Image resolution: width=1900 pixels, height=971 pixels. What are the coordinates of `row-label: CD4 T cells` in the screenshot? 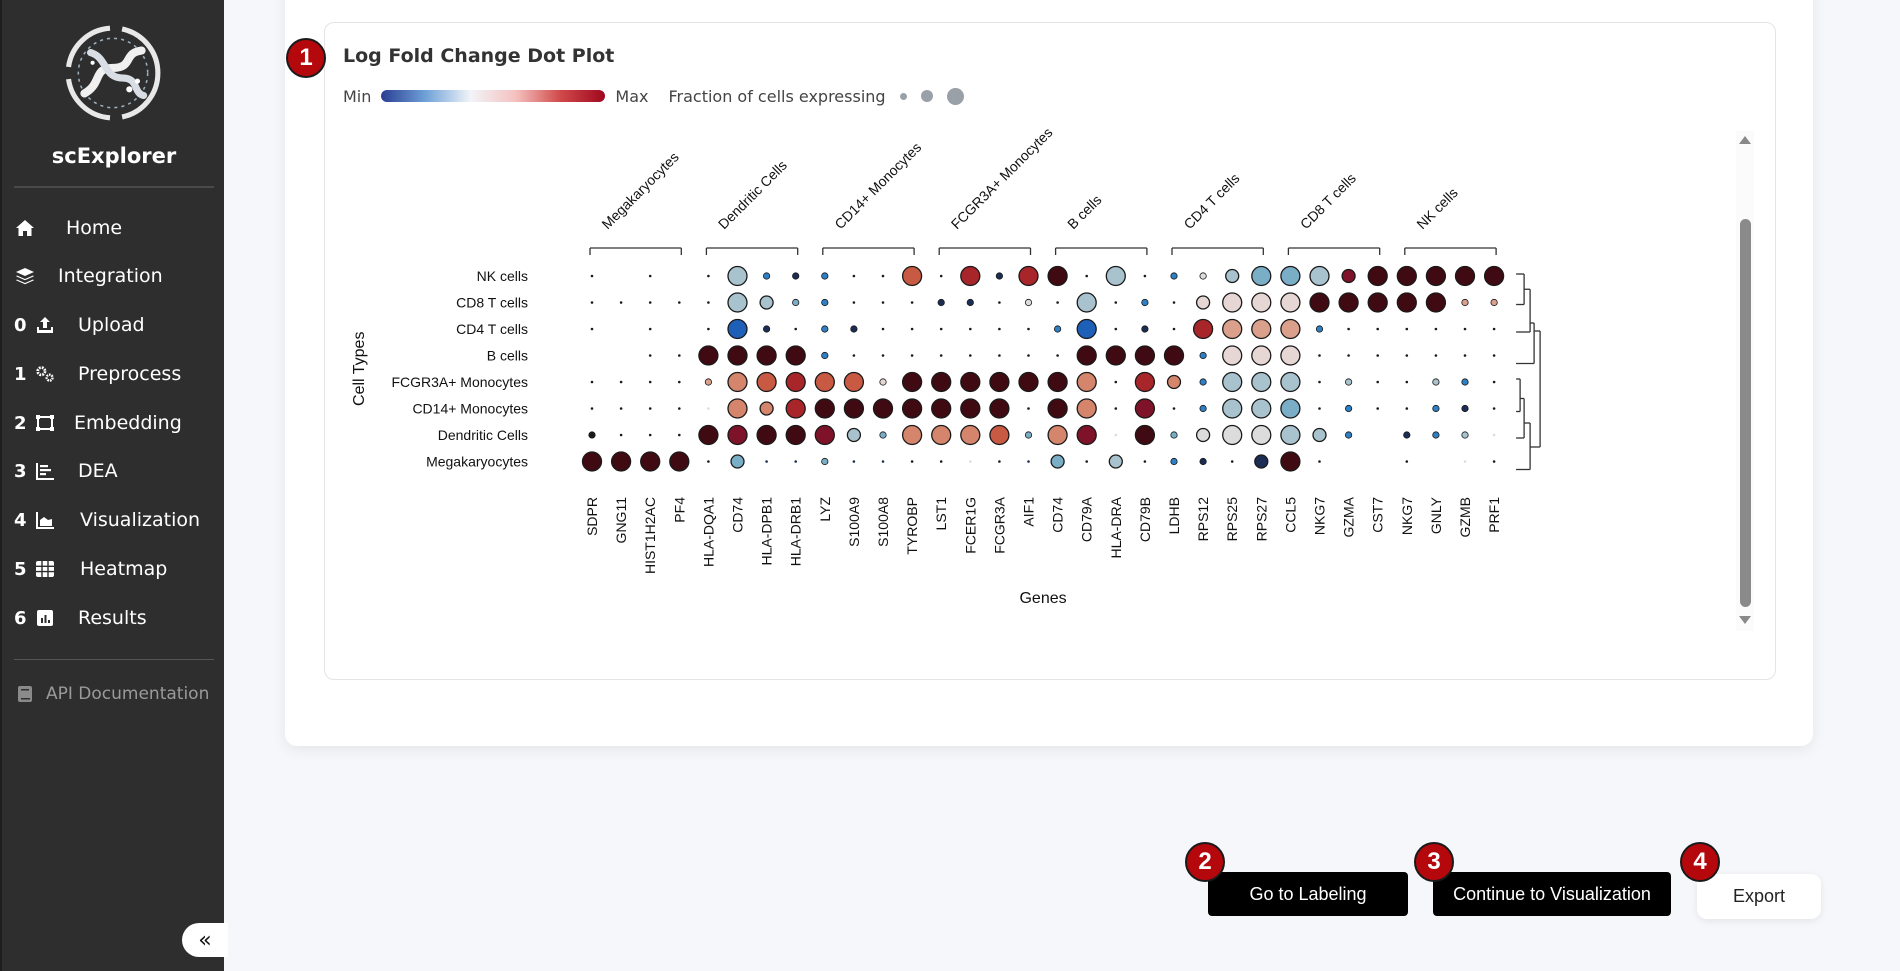 It's located at (492, 329).